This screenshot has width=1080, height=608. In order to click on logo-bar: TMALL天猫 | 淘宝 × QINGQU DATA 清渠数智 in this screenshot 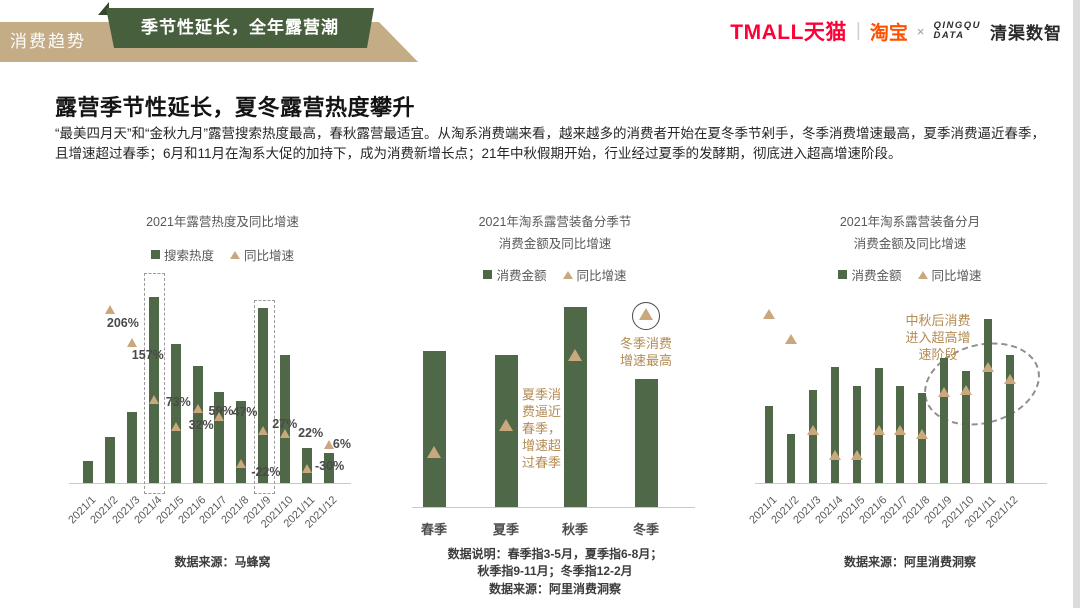, I will do `click(896, 31)`.